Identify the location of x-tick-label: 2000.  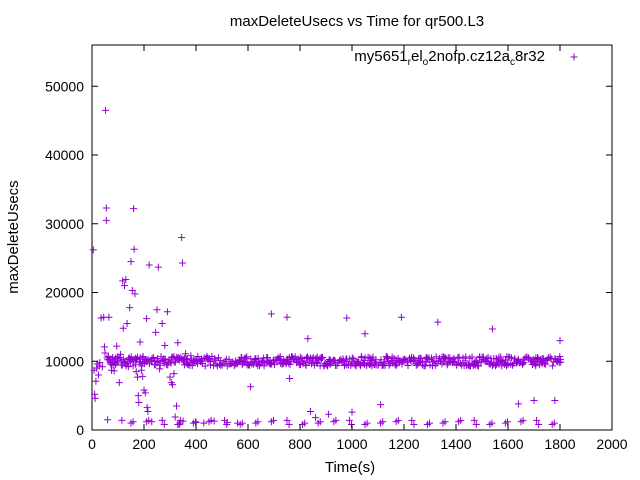
(611, 444).